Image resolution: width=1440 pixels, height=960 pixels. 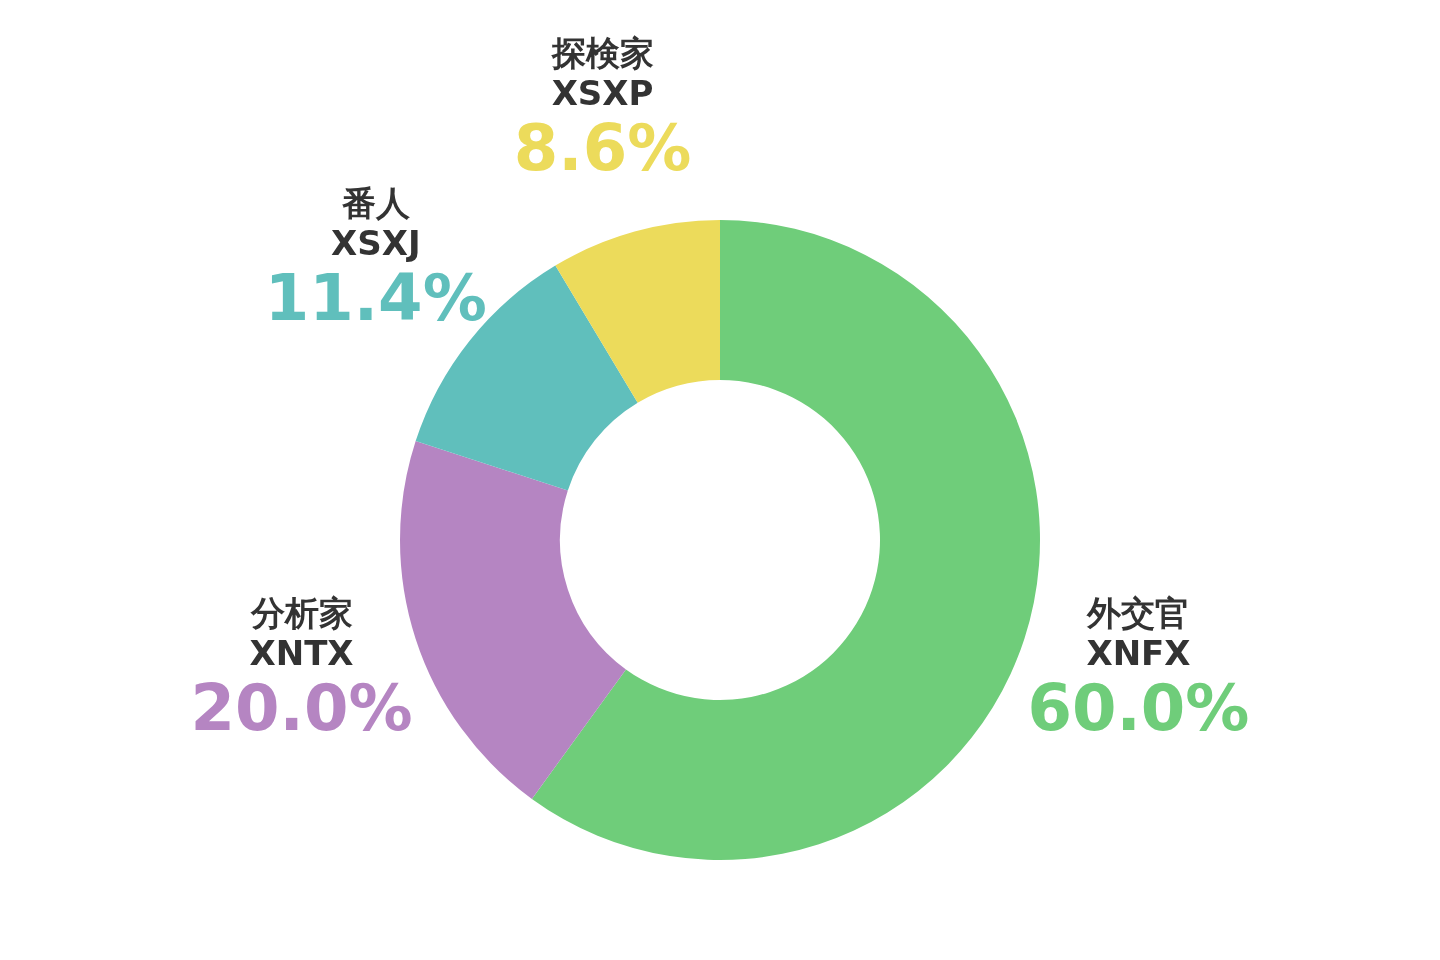 What do you see at coordinates (1138, 632) in the screenshot?
I see `slice-label: 外交官 XNFX` at bounding box center [1138, 632].